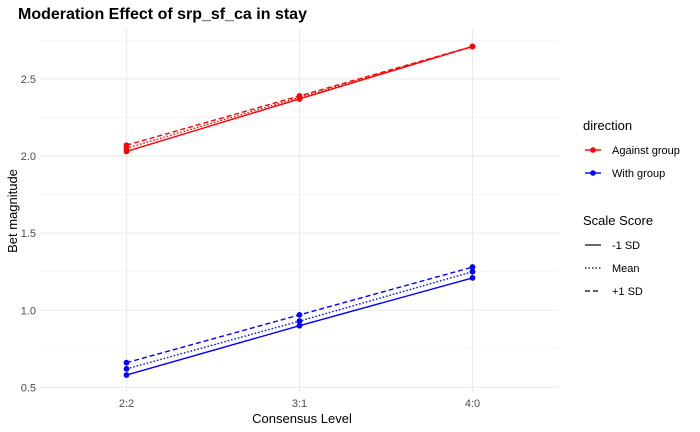 This screenshot has width=700, height=432. Describe the element at coordinates (593, 173) in the screenshot. I see `legend-key-with-point` at that location.